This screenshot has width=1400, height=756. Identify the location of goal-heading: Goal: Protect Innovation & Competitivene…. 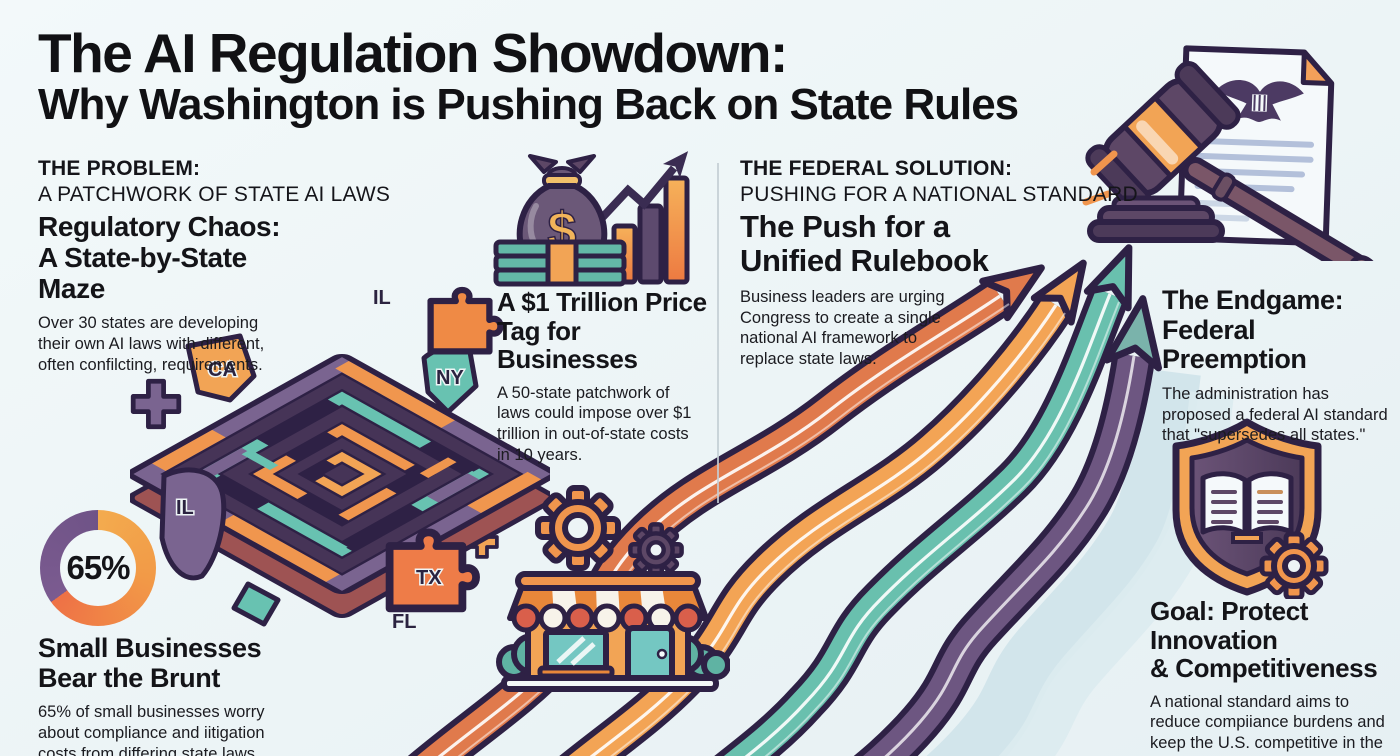
(1264, 640).